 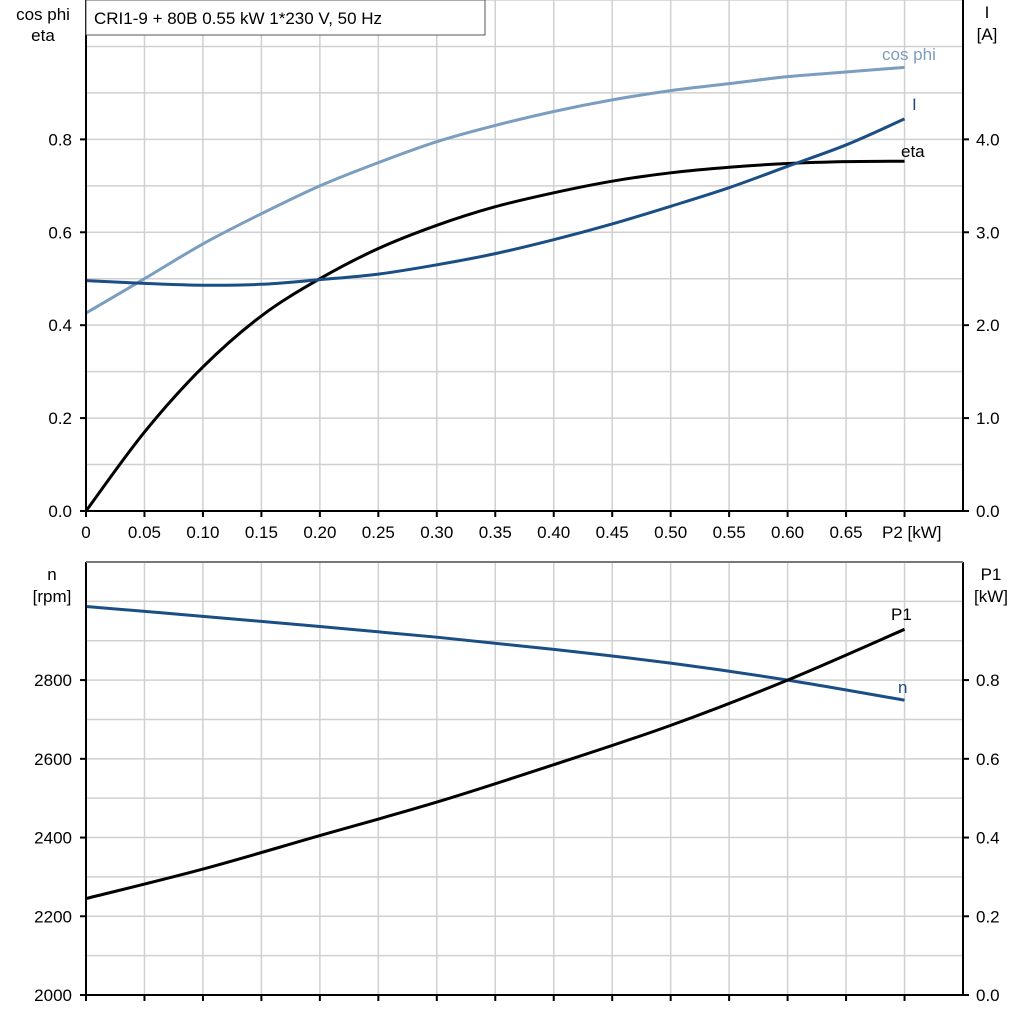 I want to click on title-box, so click(x=285, y=18).